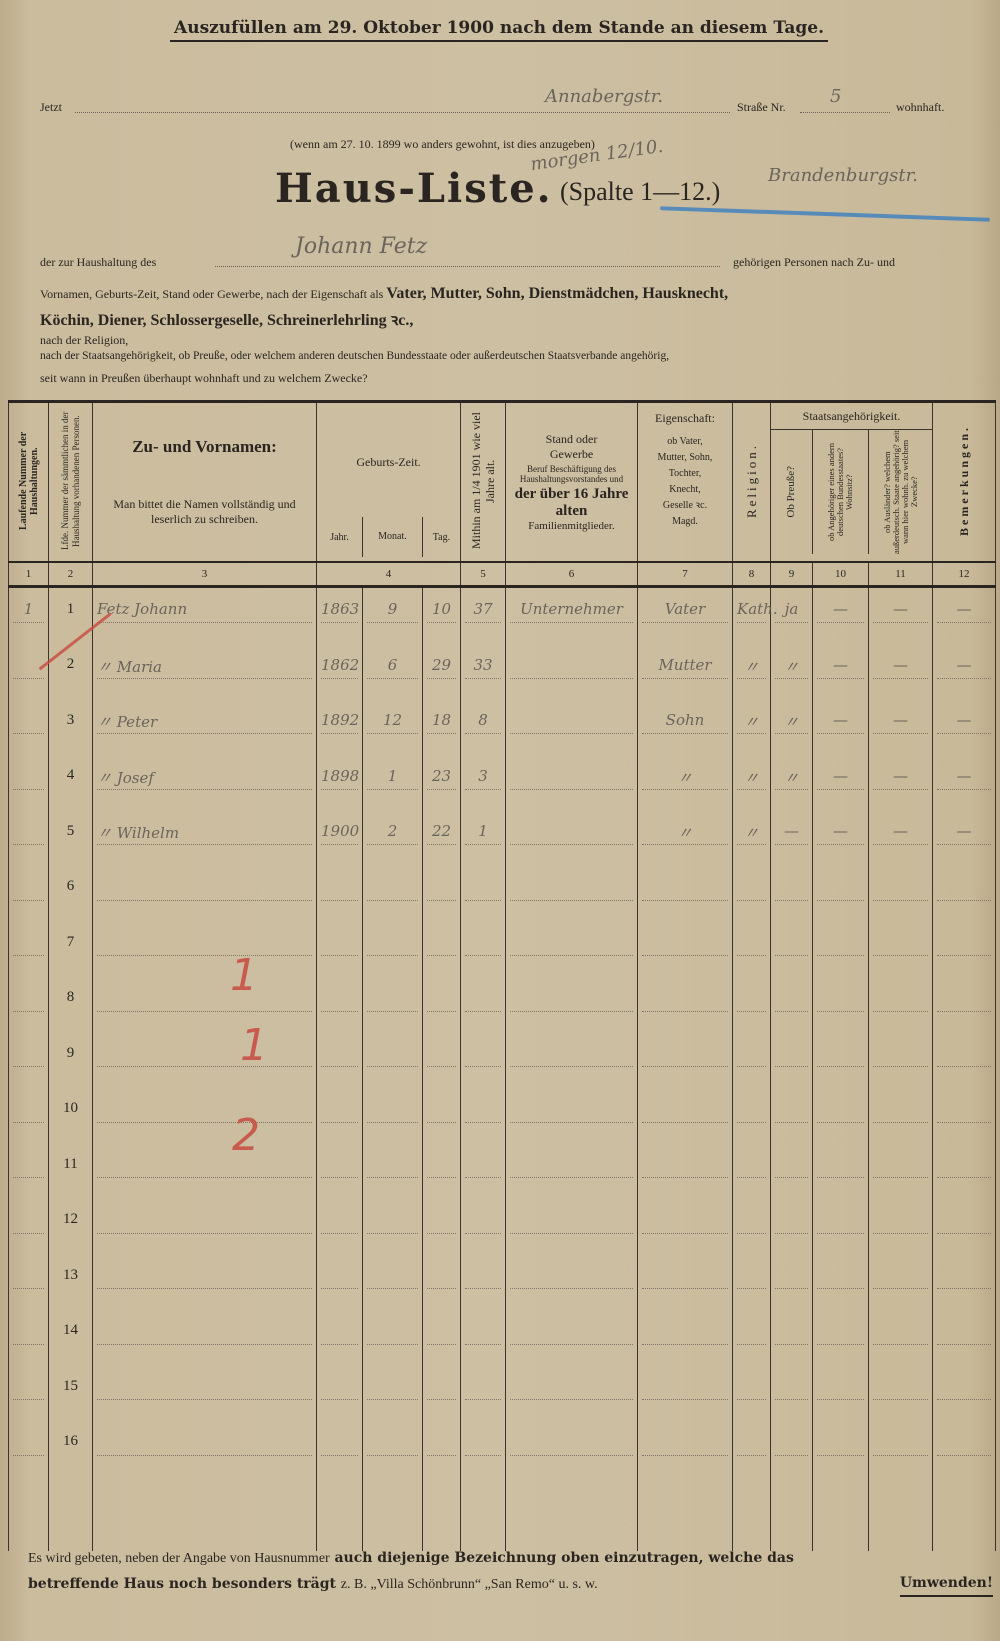  What do you see at coordinates (791, 574) in the screenshot?
I see `column-number: 9` at bounding box center [791, 574].